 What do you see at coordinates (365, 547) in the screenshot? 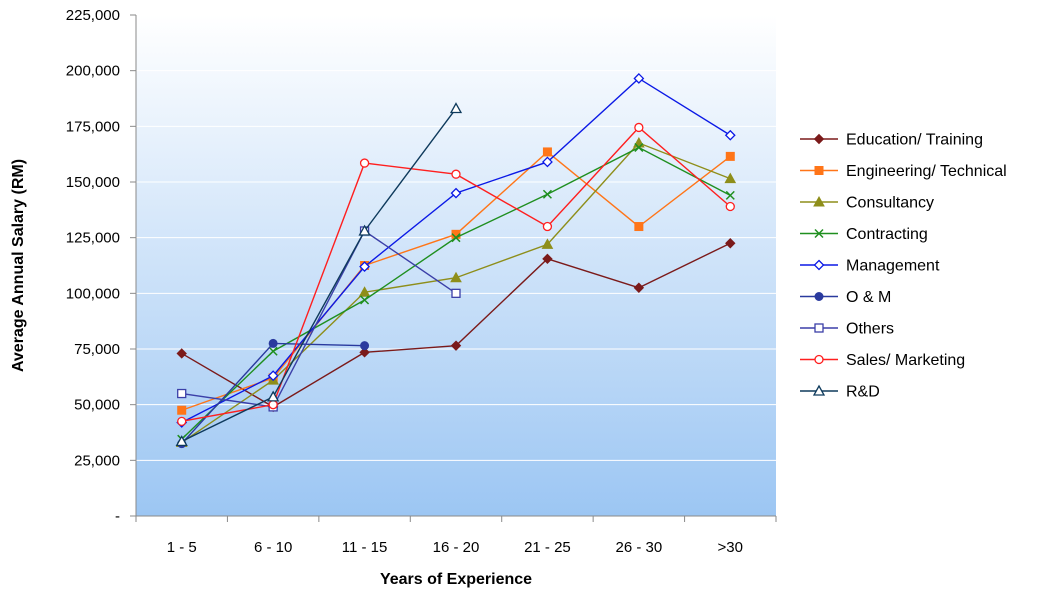
I see `x-tick-label: 11 - 15` at bounding box center [365, 547].